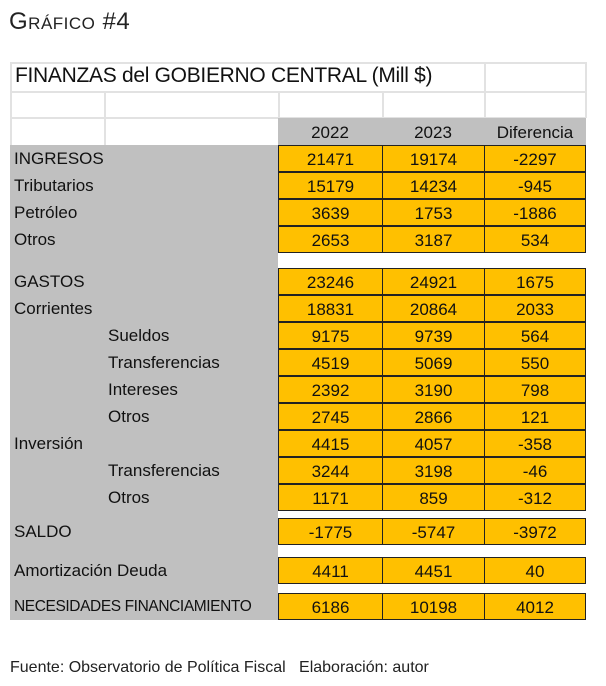  What do you see at coordinates (433, 239) in the screenshot?
I see `value-cell: 3187` at bounding box center [433, 239].